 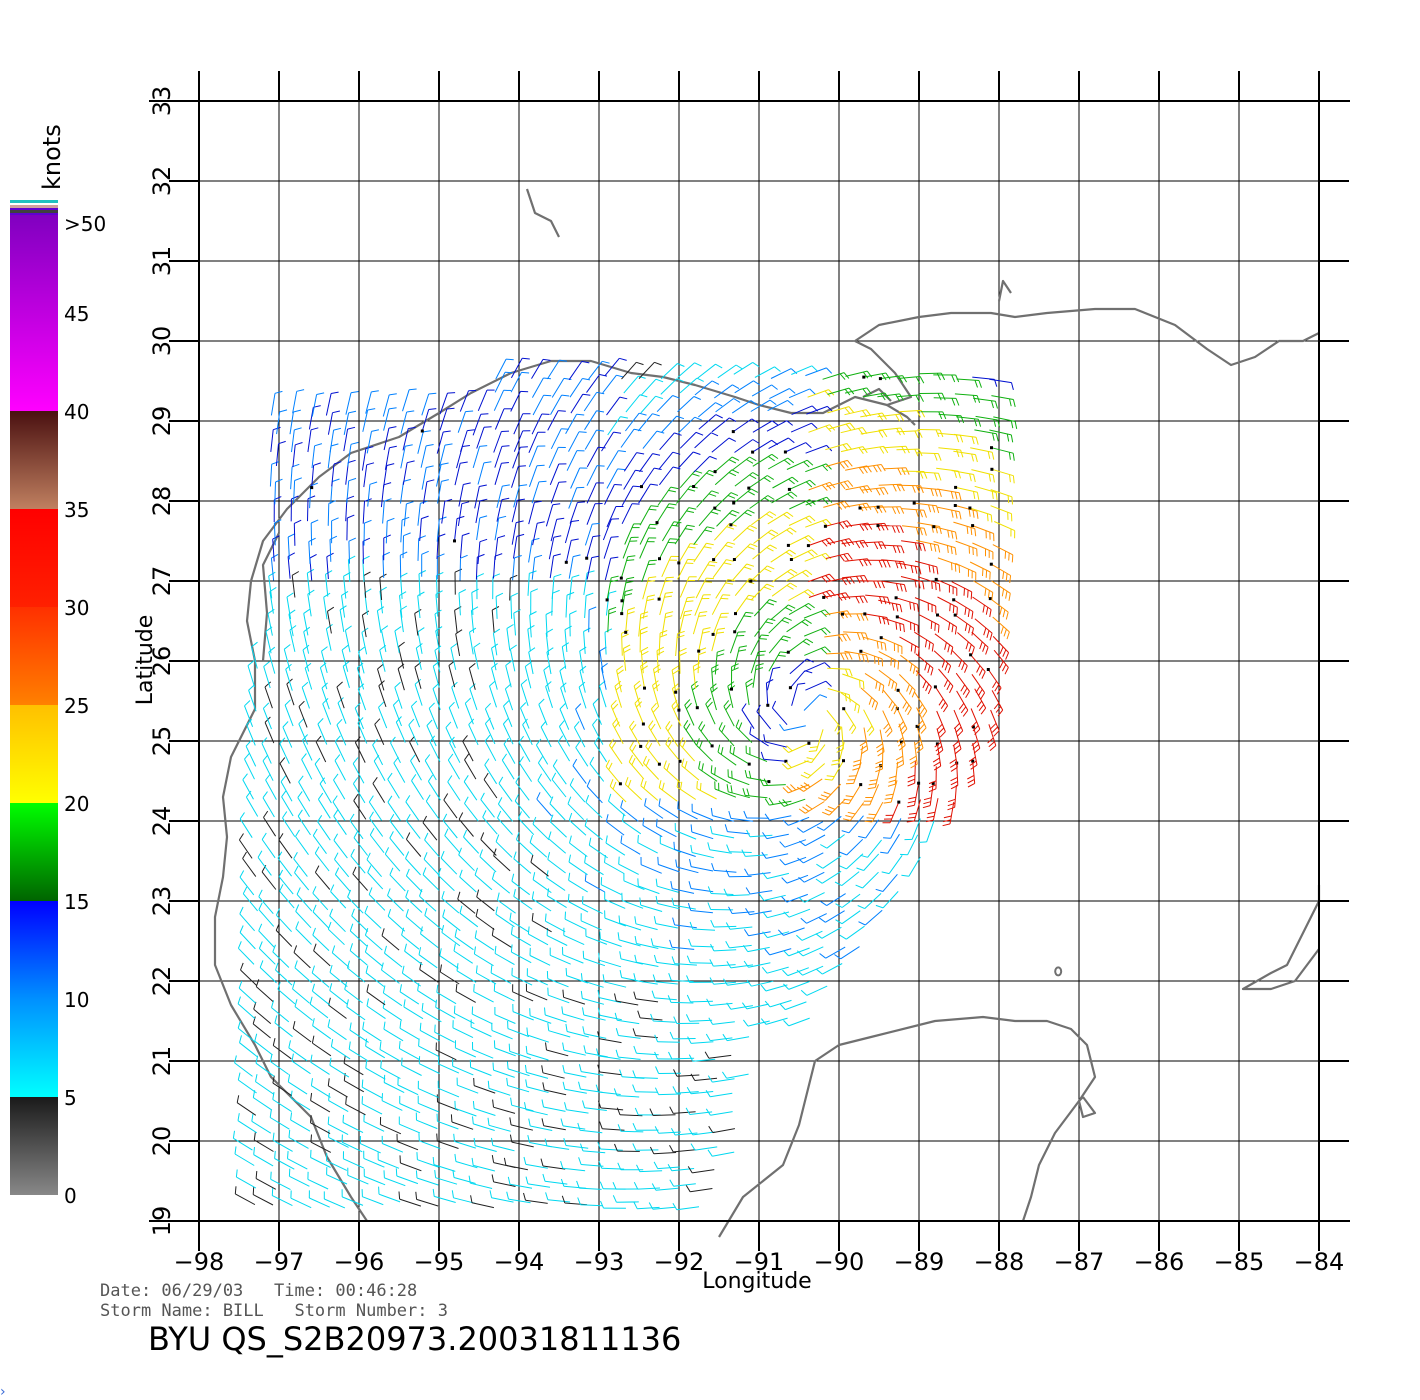 I want to click on colorbar-label: 0, so click(x=70, y=1196).